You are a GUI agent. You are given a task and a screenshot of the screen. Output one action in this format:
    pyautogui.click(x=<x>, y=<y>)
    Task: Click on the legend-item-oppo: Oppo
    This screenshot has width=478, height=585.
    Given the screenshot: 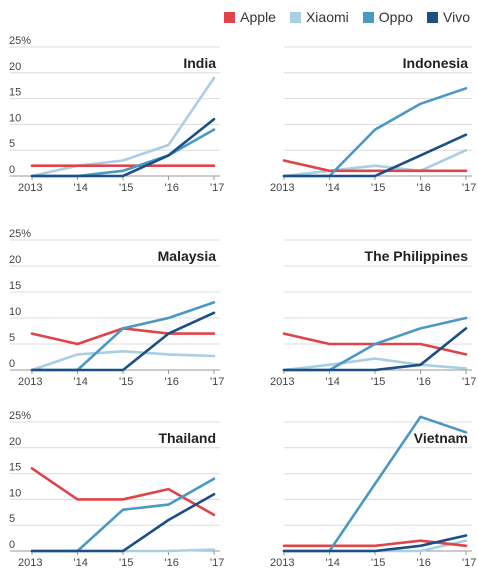 What is the action you would take?
    pyautogui.click(x=388, y=17)
    